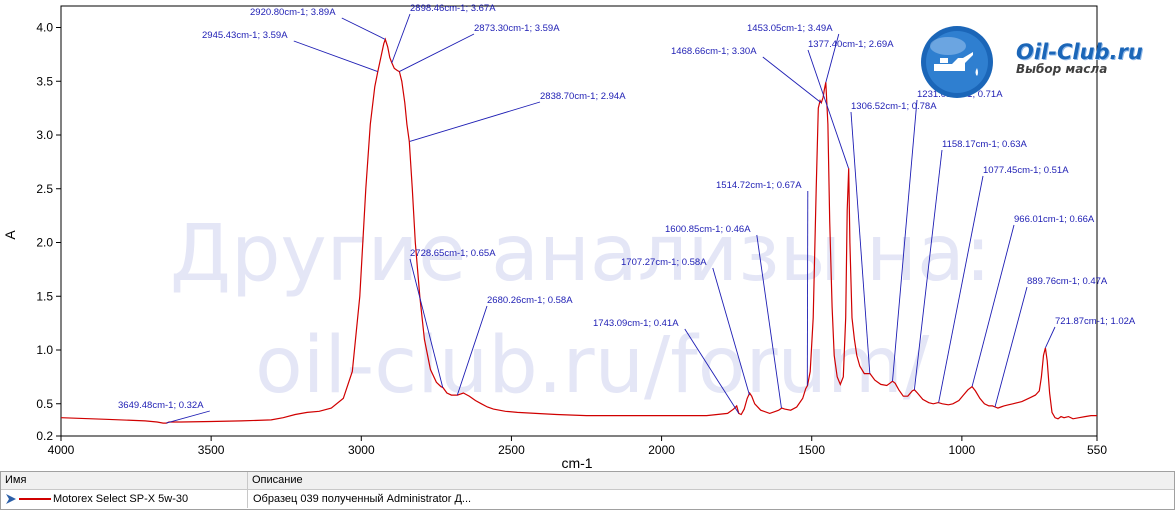 This screenshot has height=510, width=1175. What do you see at coordinates (124, 481) in the screenshot?
I see `legend-header-name: Имя` at bounding box center [124, 481].